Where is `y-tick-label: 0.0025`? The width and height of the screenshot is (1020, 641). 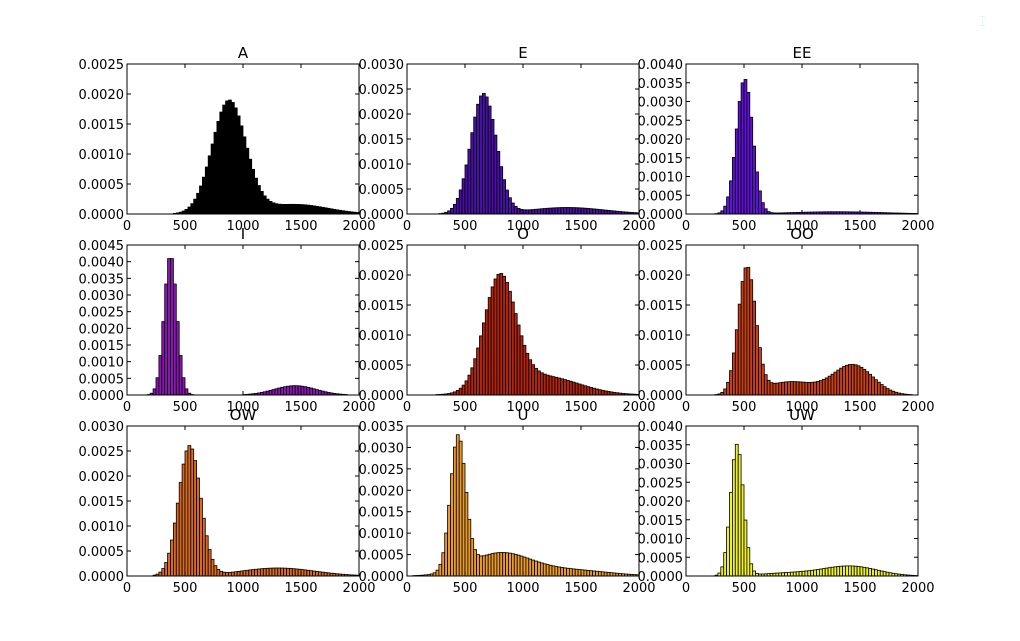
y-tick-label: 0.0025 is located at coordinates (382, 470).